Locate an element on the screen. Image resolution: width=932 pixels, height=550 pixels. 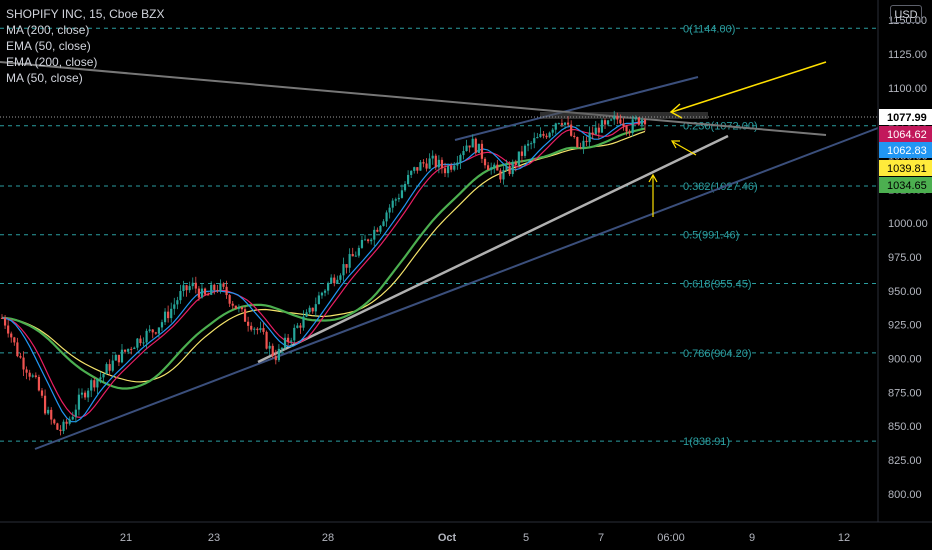
price-tick-label: 850.00 is located at coordinates (905, 427).